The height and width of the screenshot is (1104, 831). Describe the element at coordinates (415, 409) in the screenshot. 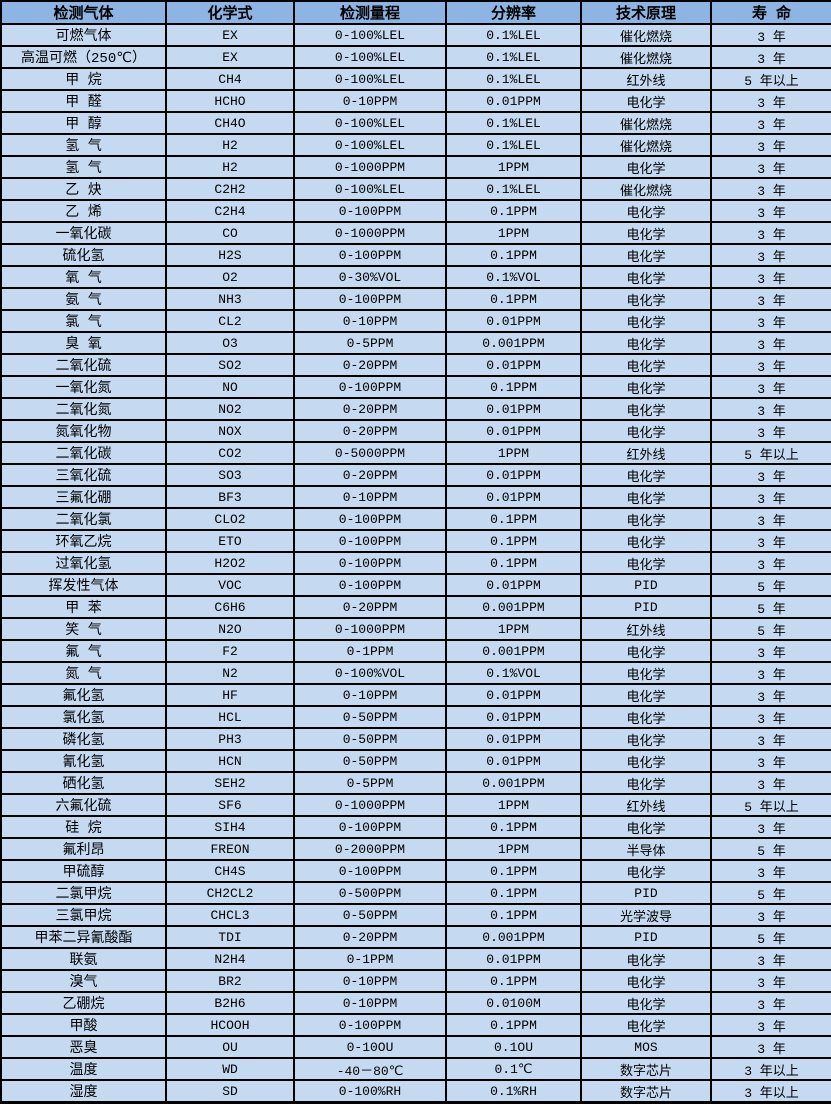

I see `table-row: 二氧化氮 NO2 0-20PPM 0.01PPM 电化学 3 年` at that location.